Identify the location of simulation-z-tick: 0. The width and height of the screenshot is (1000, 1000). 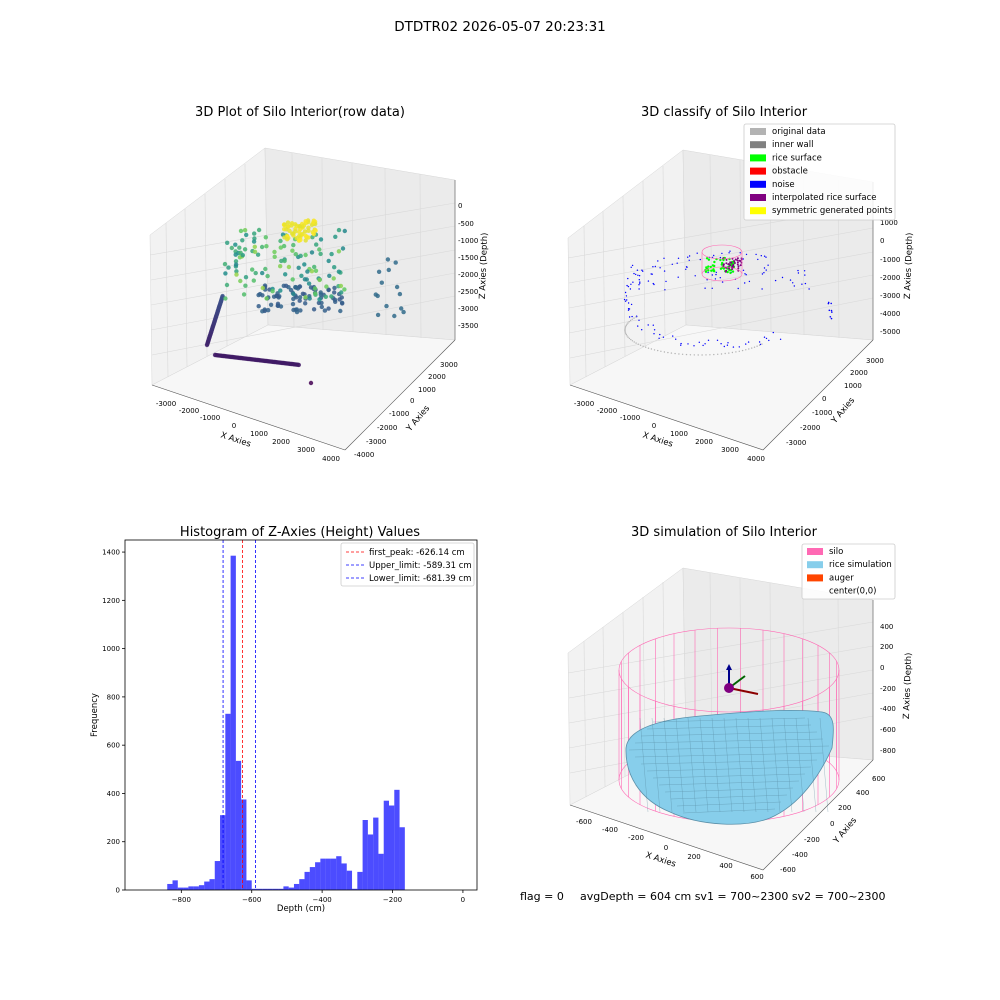
(882, 668).